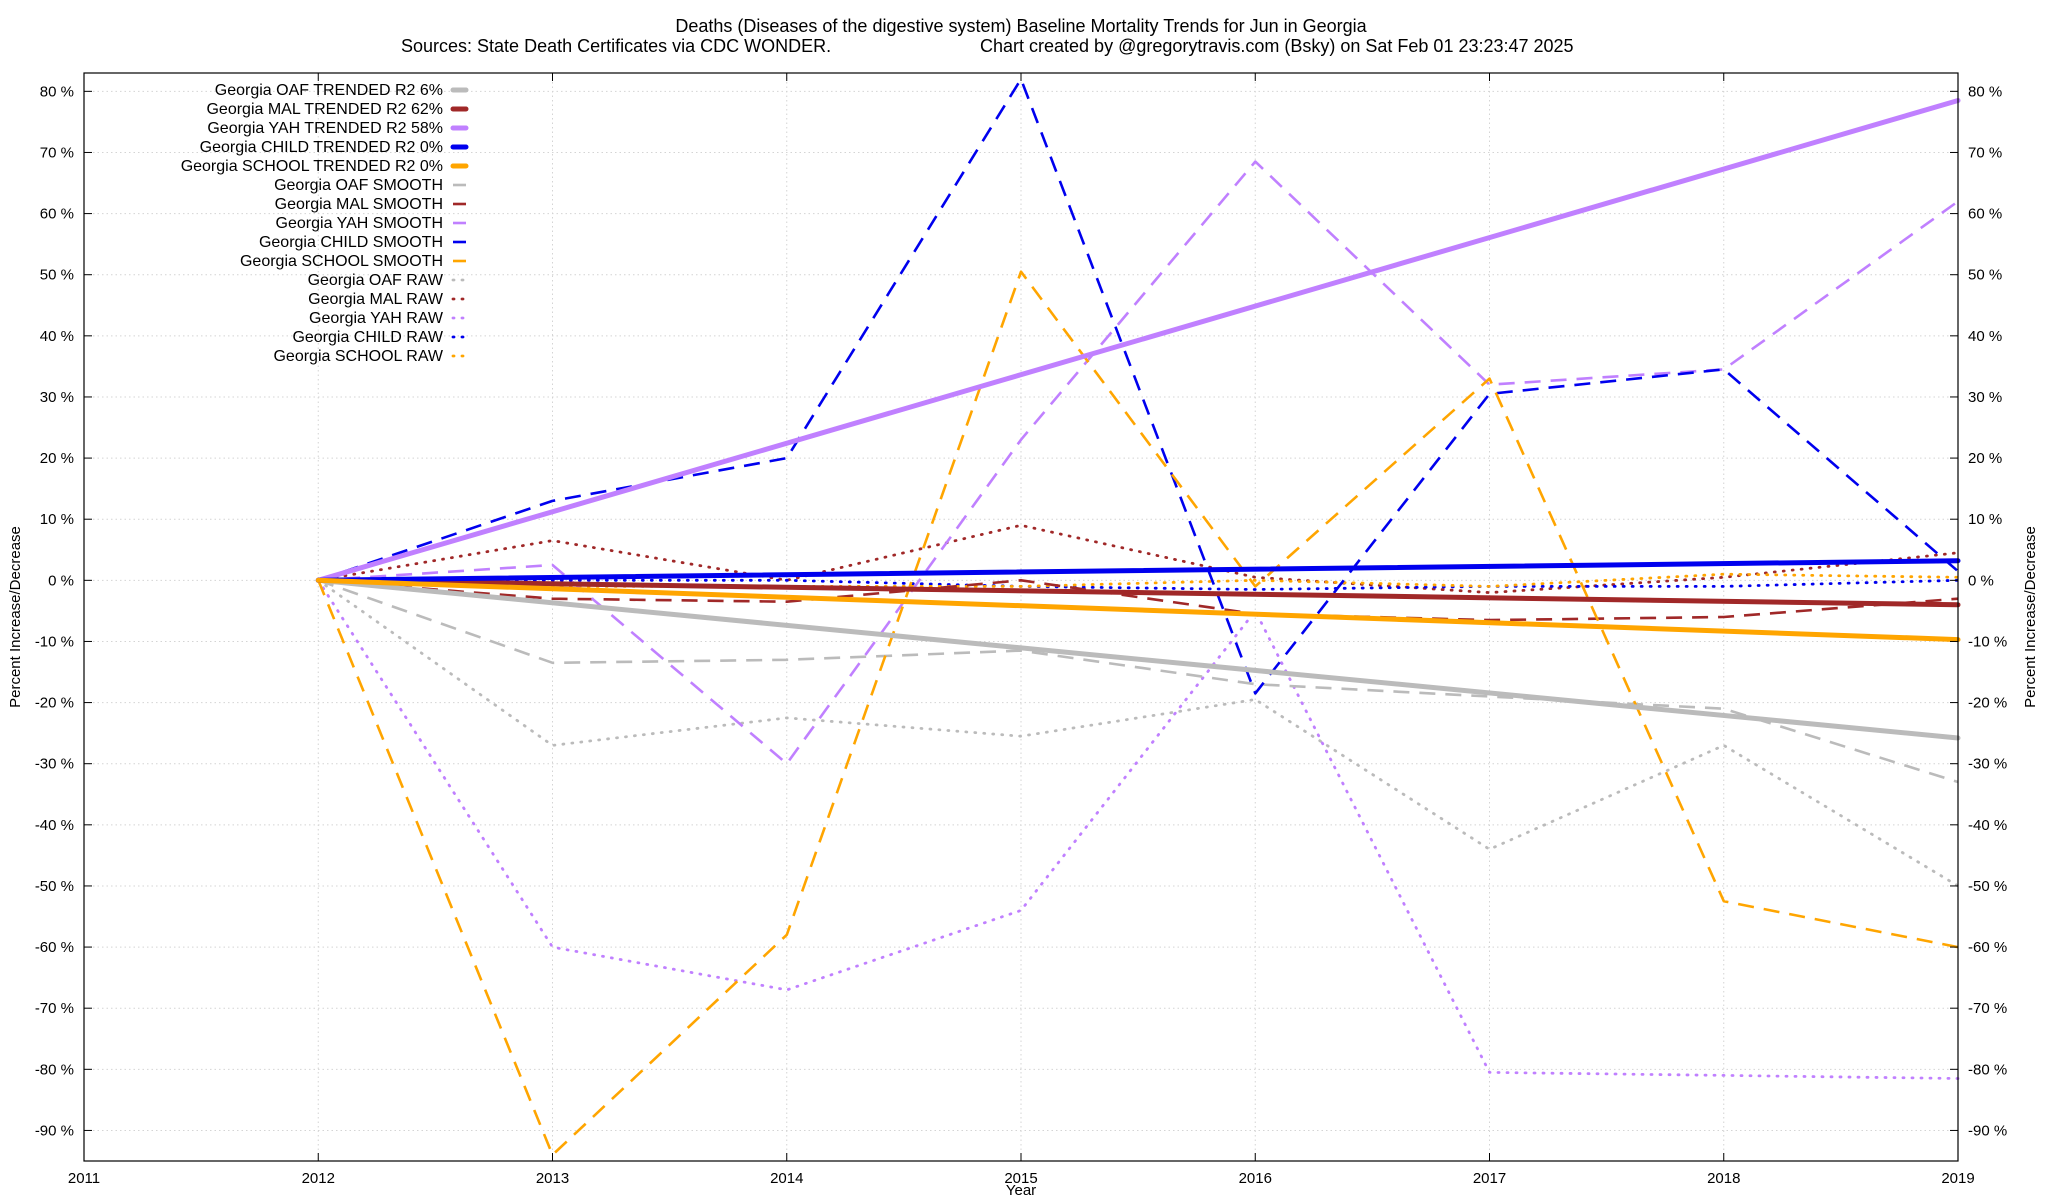 The image size is (2048, 1200). What do you see at coordinates (54, 1069) in the screenshot?
I see `y-tick-label-left: -80 %` at bounding box center [54, 1069].